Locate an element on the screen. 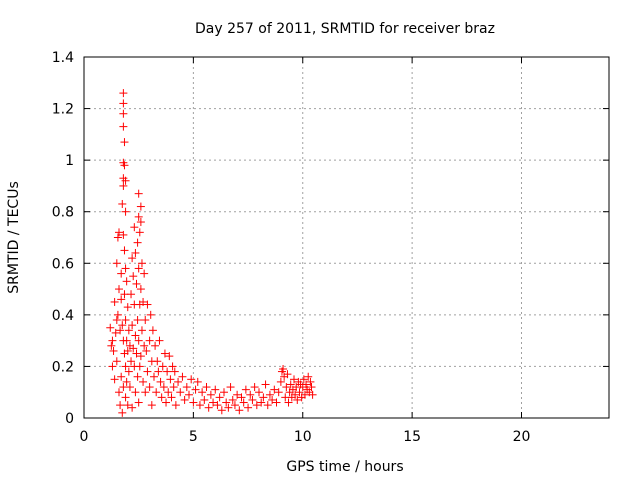  x-tick-label: 10 is located at coordinates (303, 437).